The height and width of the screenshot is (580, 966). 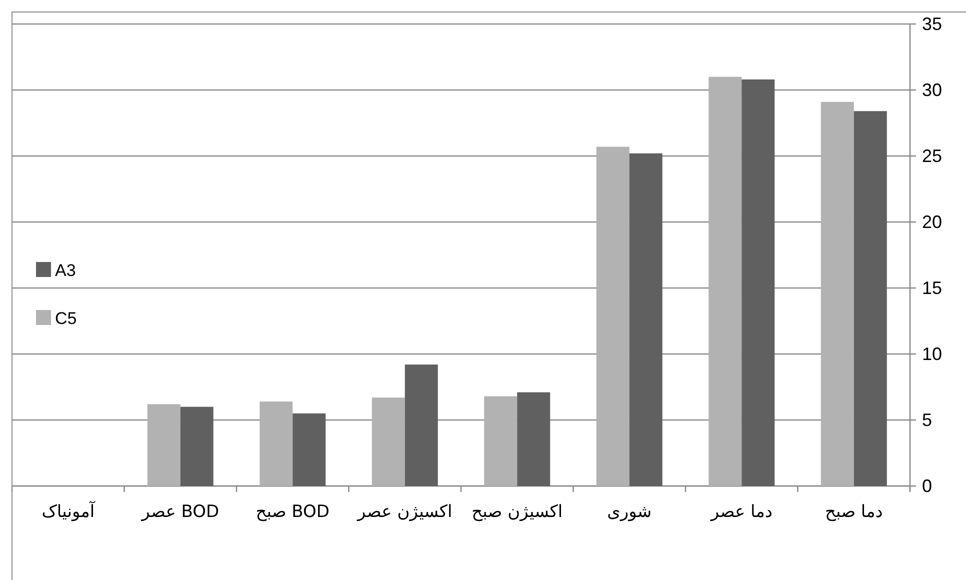 I want to click on x-tick-label: دما عصر, so click(x=741, y=512).